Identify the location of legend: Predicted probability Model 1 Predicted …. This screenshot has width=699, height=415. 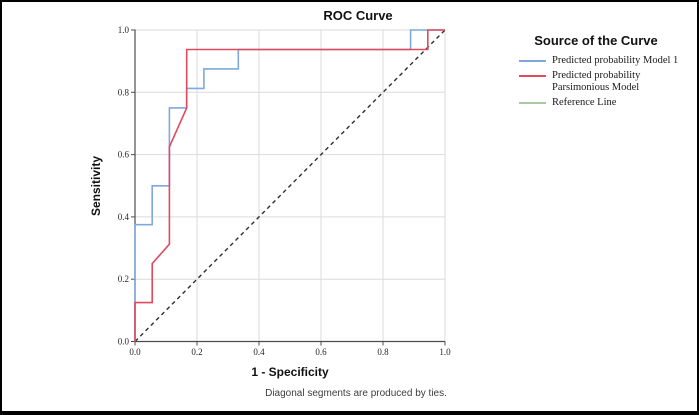
(606, 82).